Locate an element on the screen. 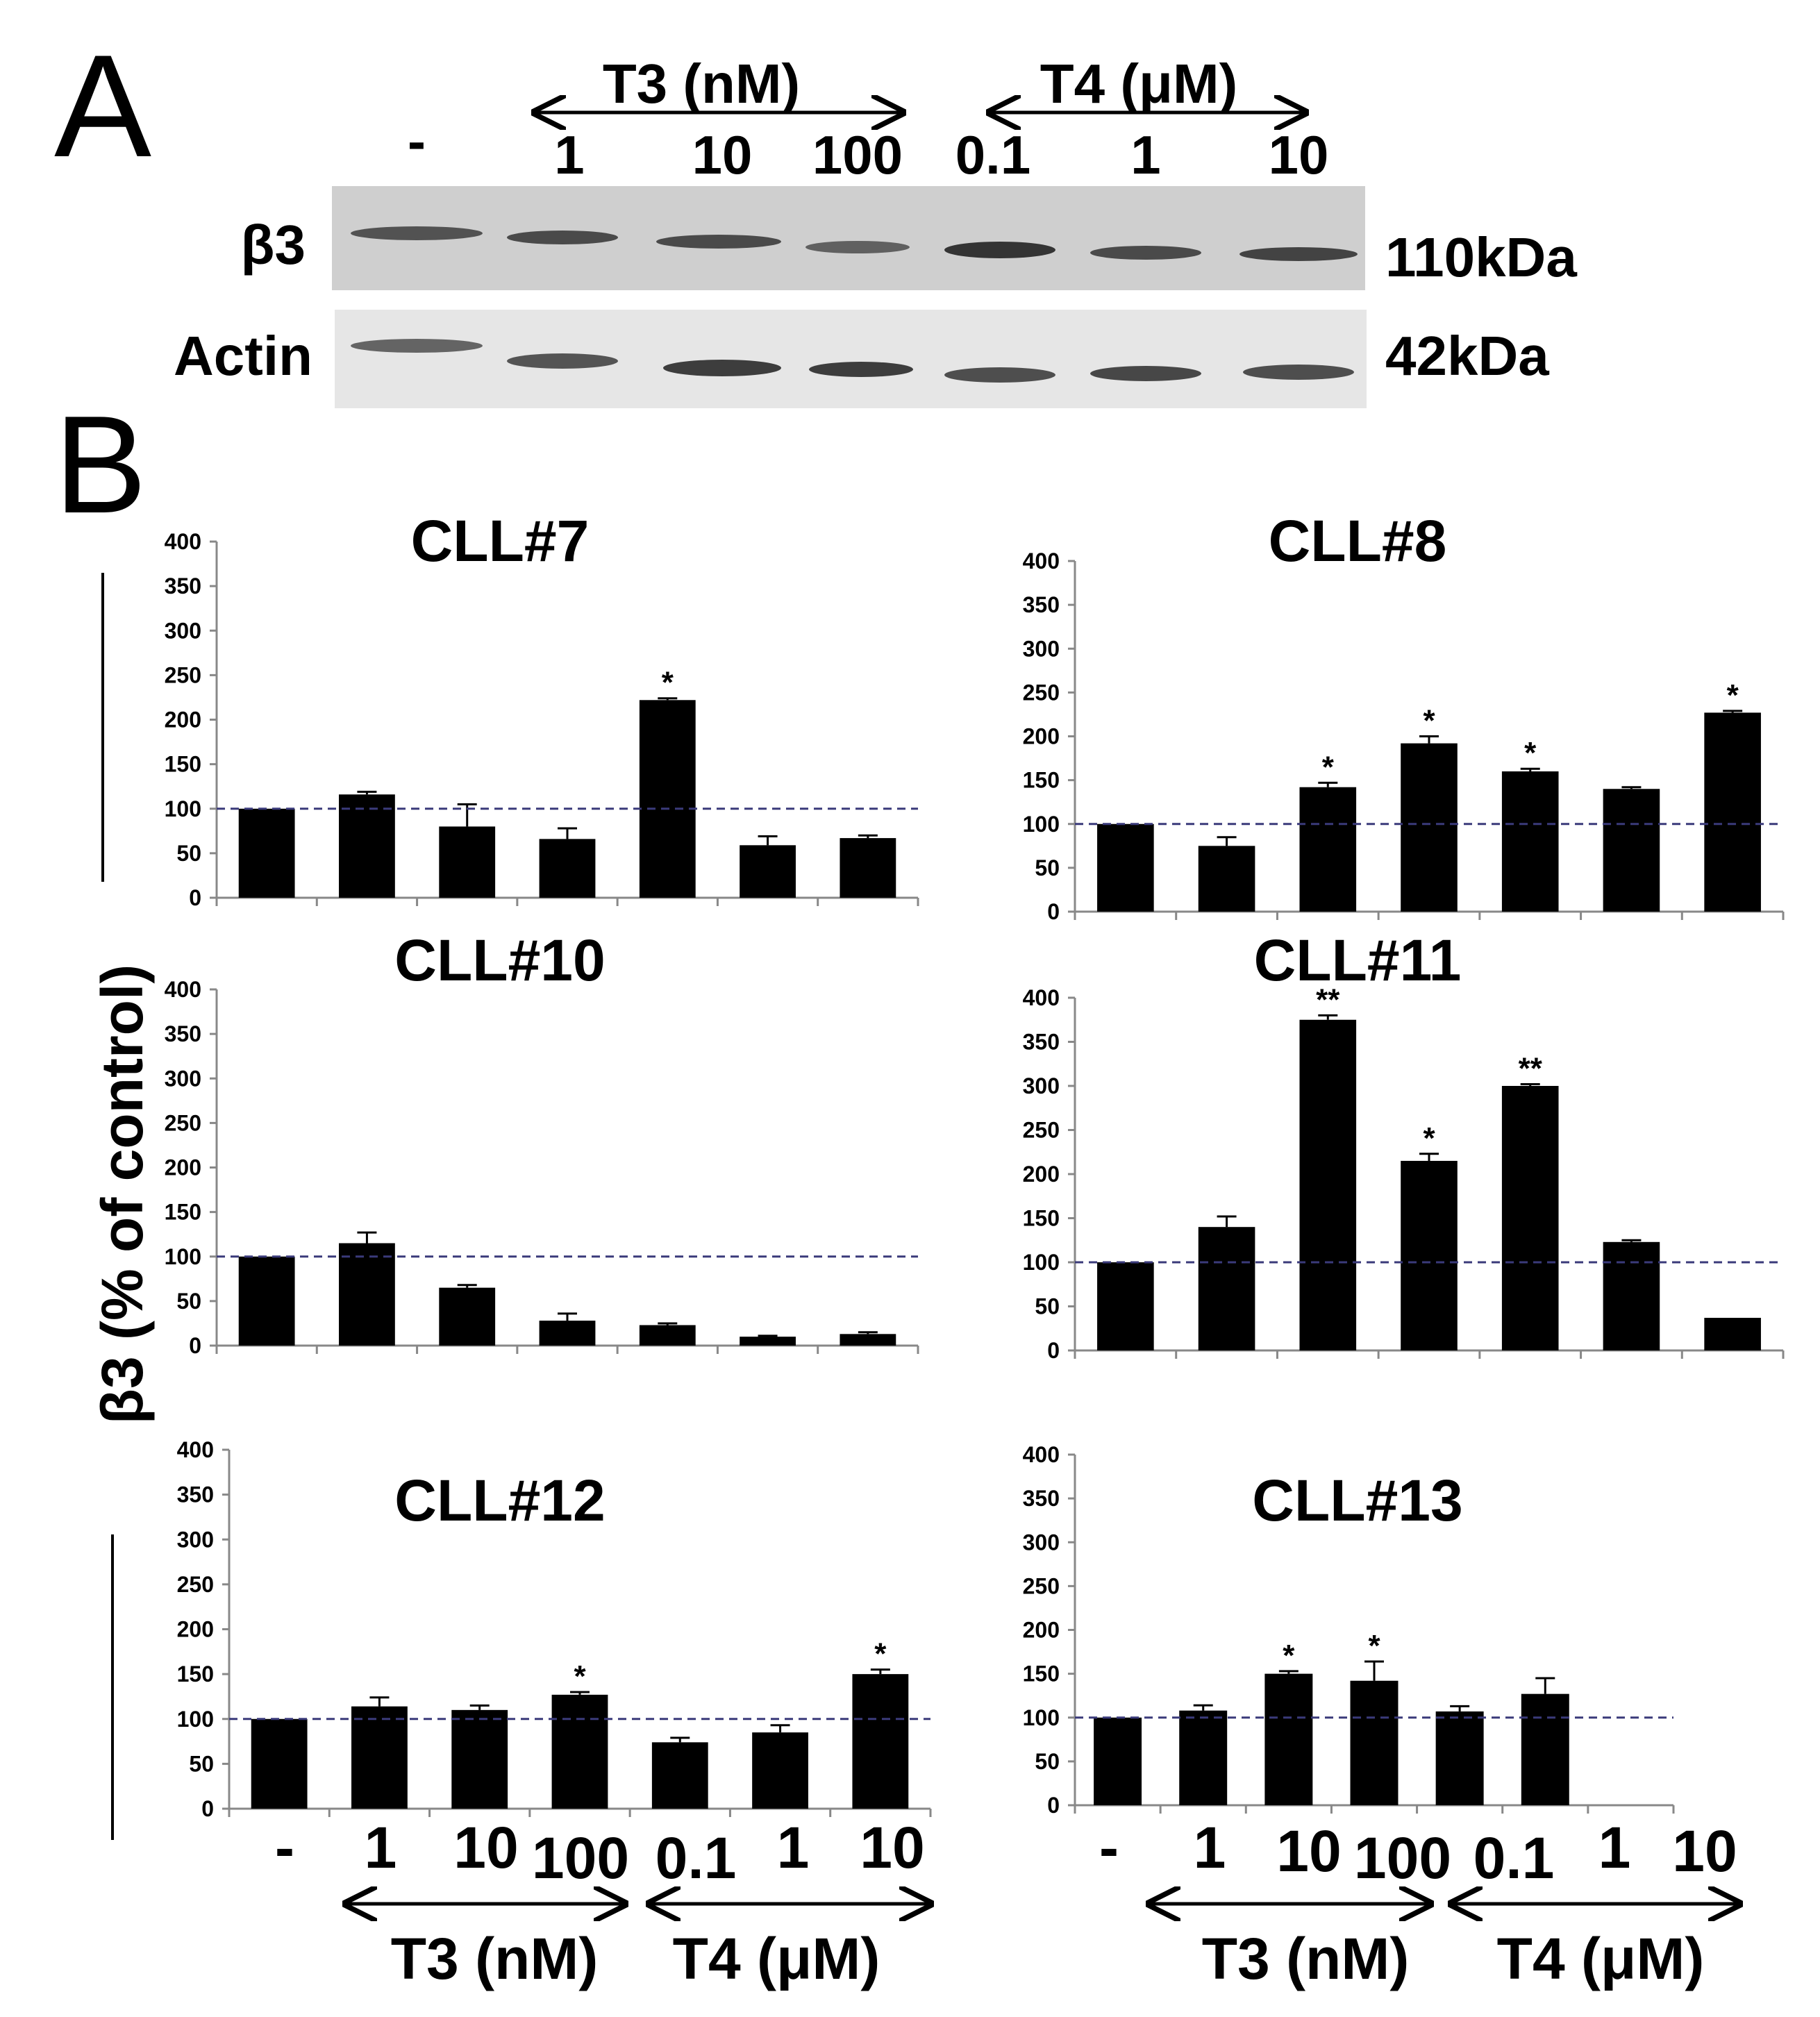  panel-b-y-axis-label: β3 (% of control) is located at coordinates (123, 1194).